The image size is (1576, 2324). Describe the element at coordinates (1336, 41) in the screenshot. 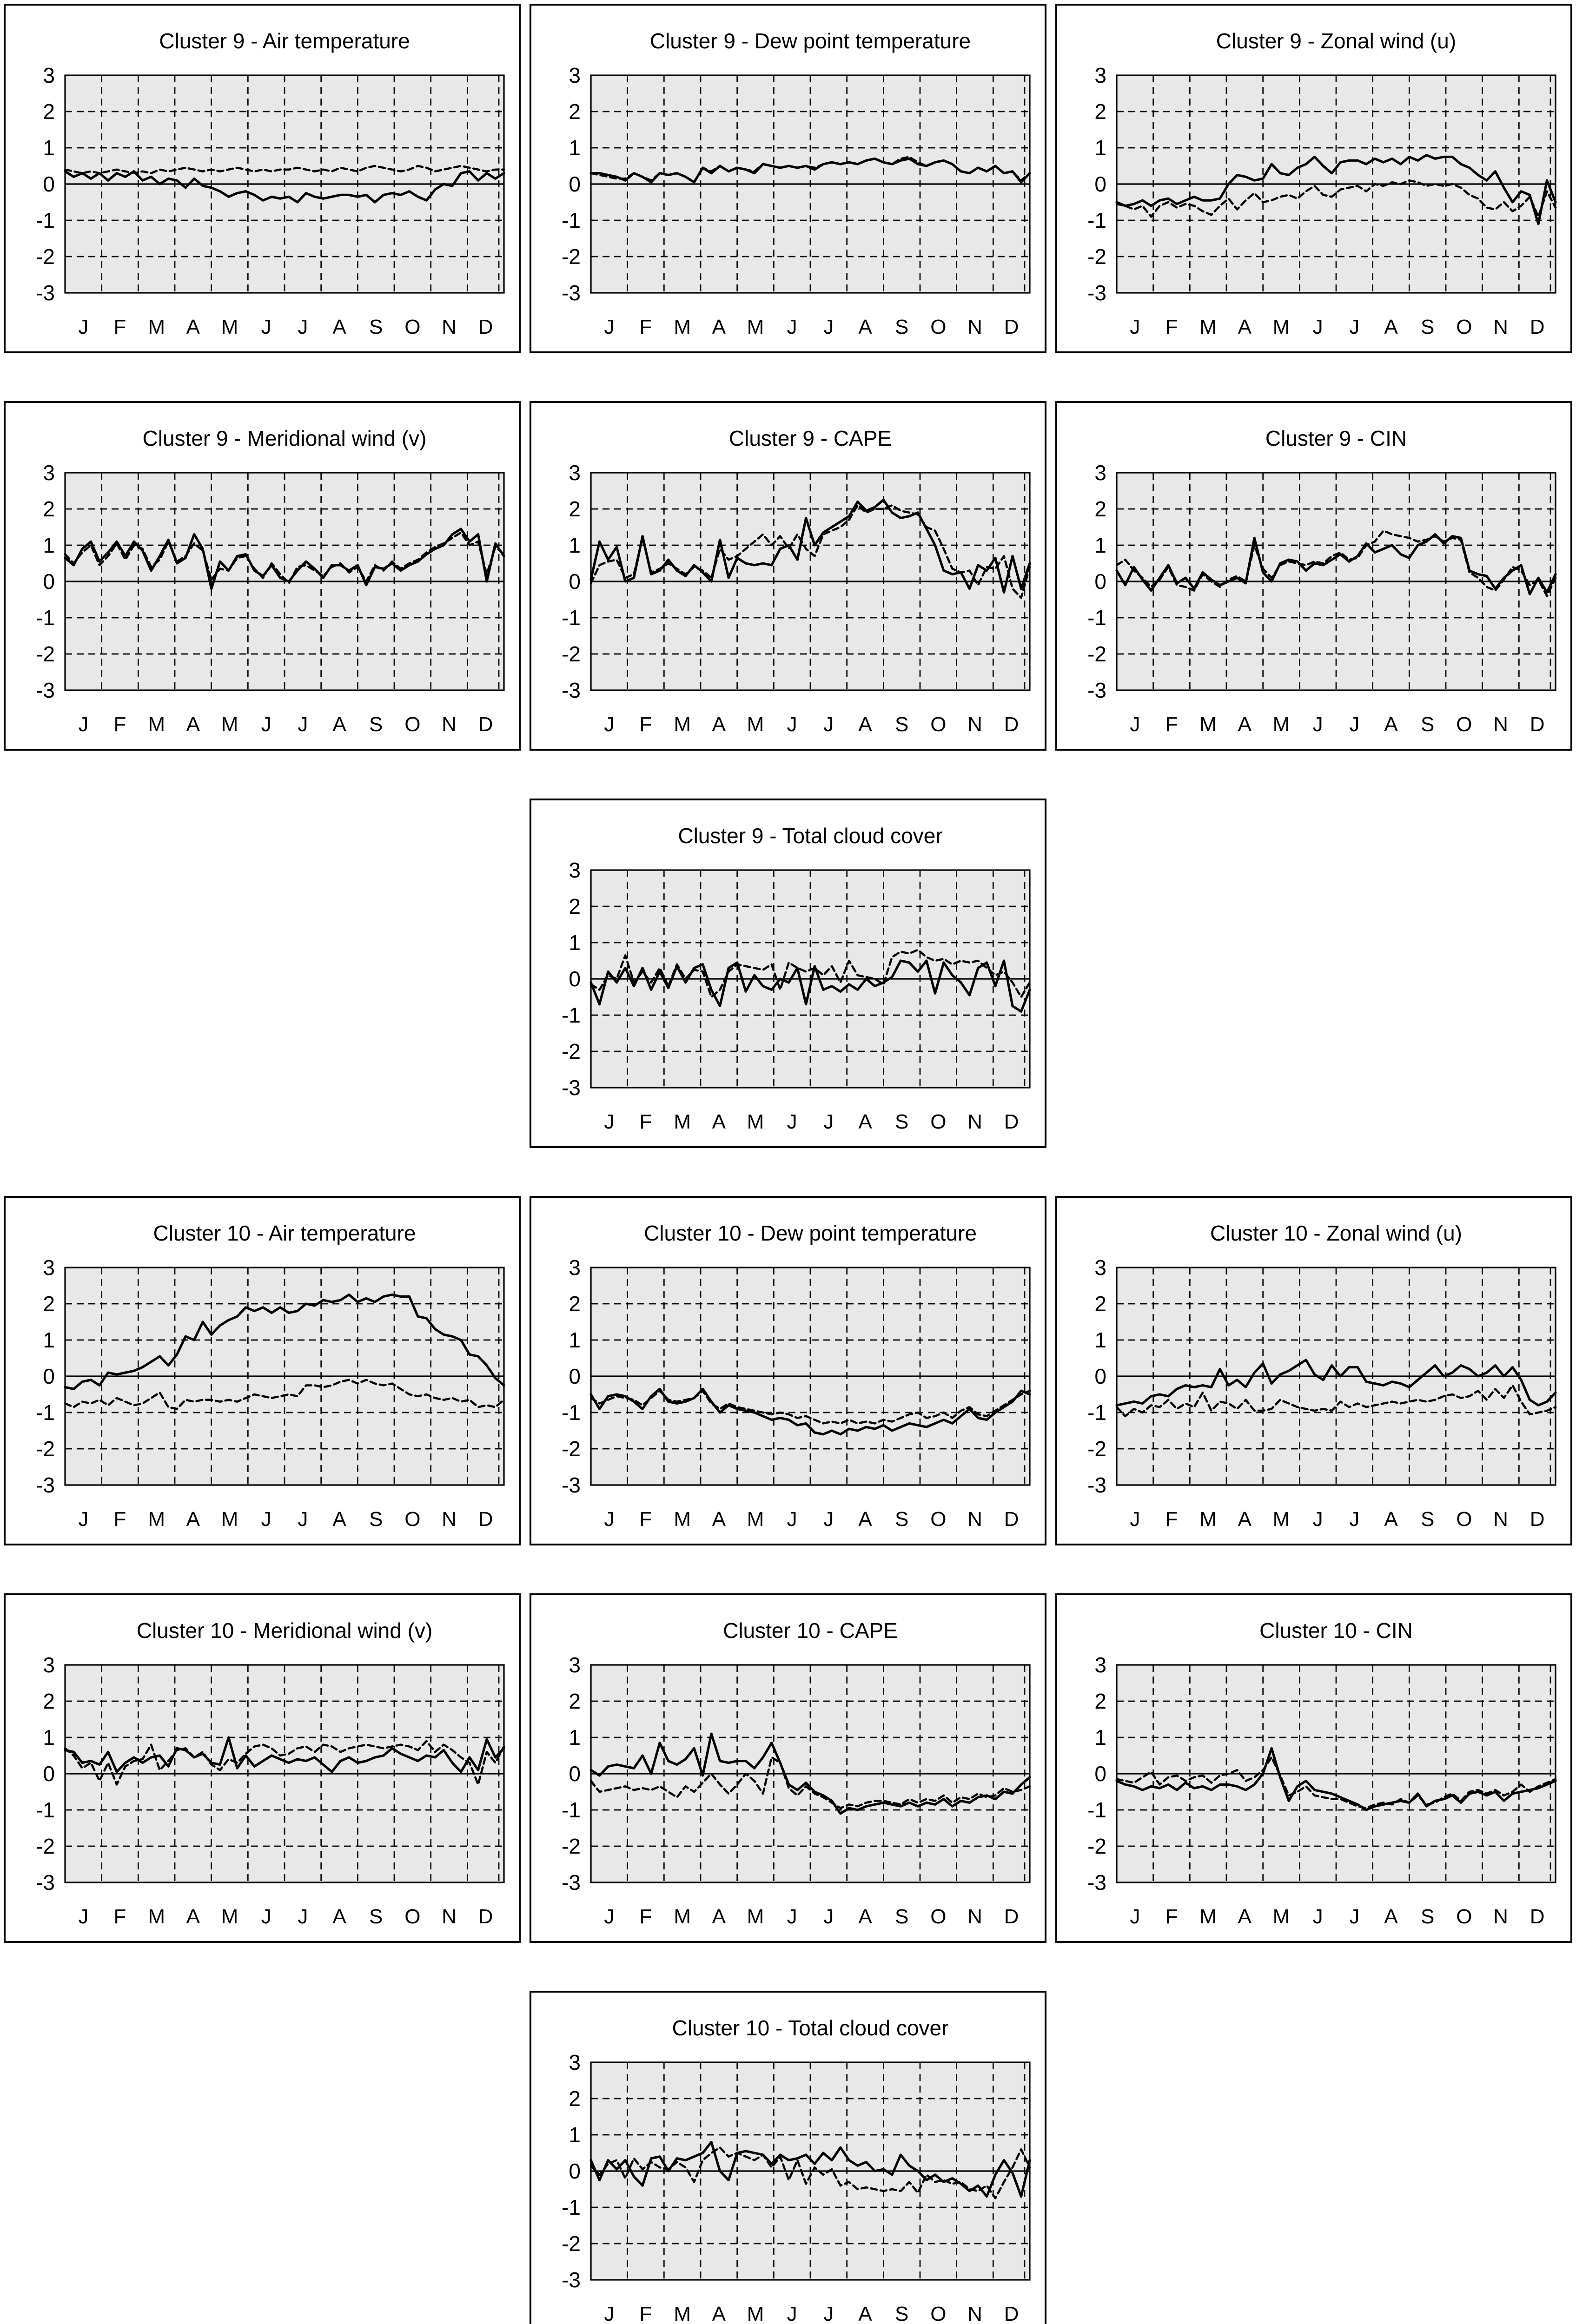

I see `chart-title: Cluster 9 - Zonal wind (u)` at that location.